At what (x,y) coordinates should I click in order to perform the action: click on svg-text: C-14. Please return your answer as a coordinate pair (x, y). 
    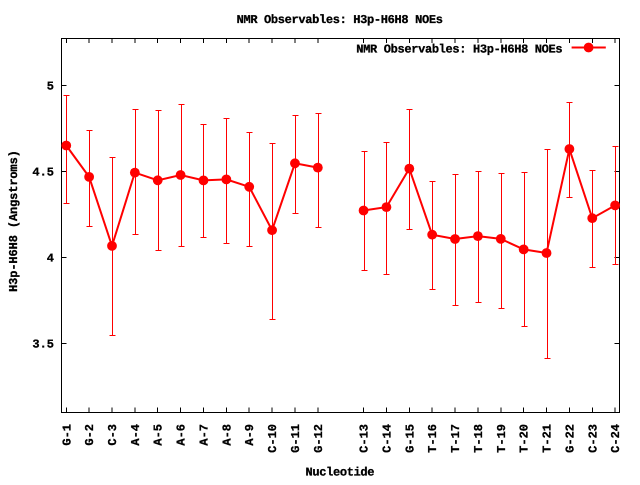
    Looking at the image, I should click on (387, 438).